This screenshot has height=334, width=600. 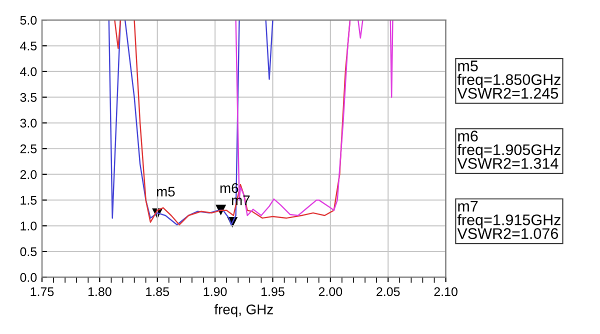 What do you see at coordinates (446, 291) in the screenshot?
I see `x-tick-label: 2.10` at bounding box center [446, 291].